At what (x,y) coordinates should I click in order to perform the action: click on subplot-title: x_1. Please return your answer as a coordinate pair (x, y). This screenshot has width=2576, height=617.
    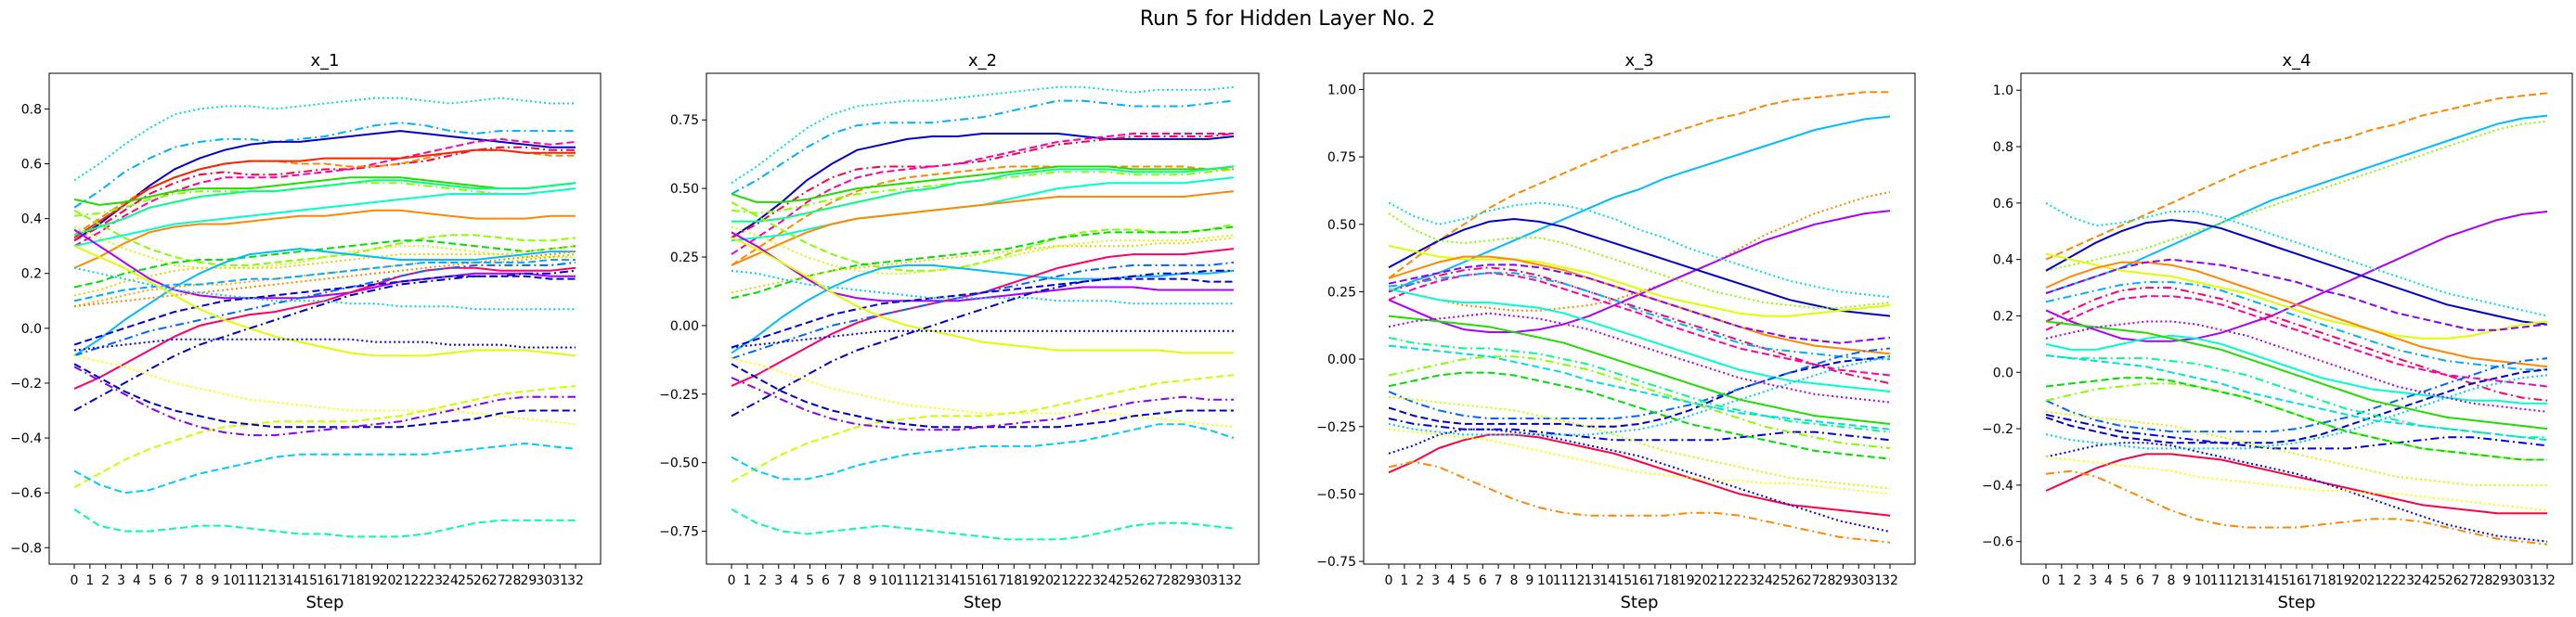
    Looking at the image, I should click on (324, 61).